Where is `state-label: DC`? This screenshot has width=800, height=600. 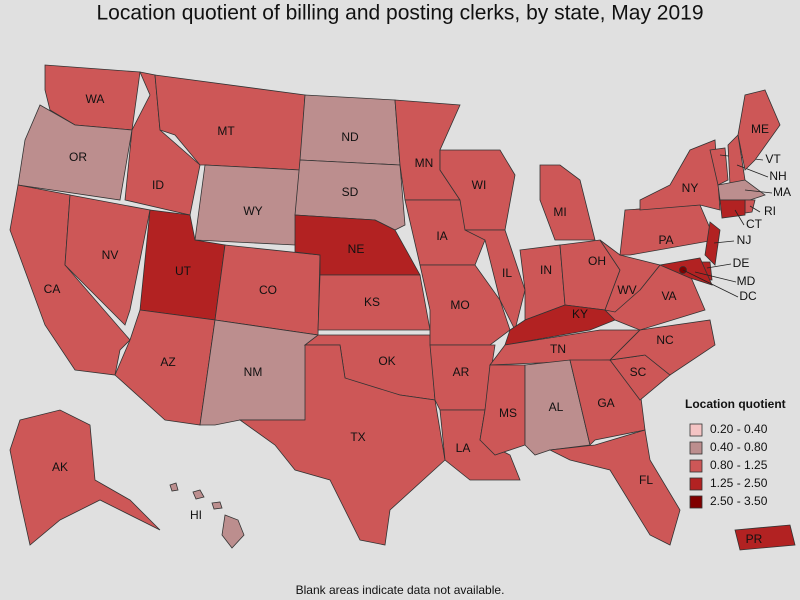
state-label: DC is located at coordinates (748, 296).